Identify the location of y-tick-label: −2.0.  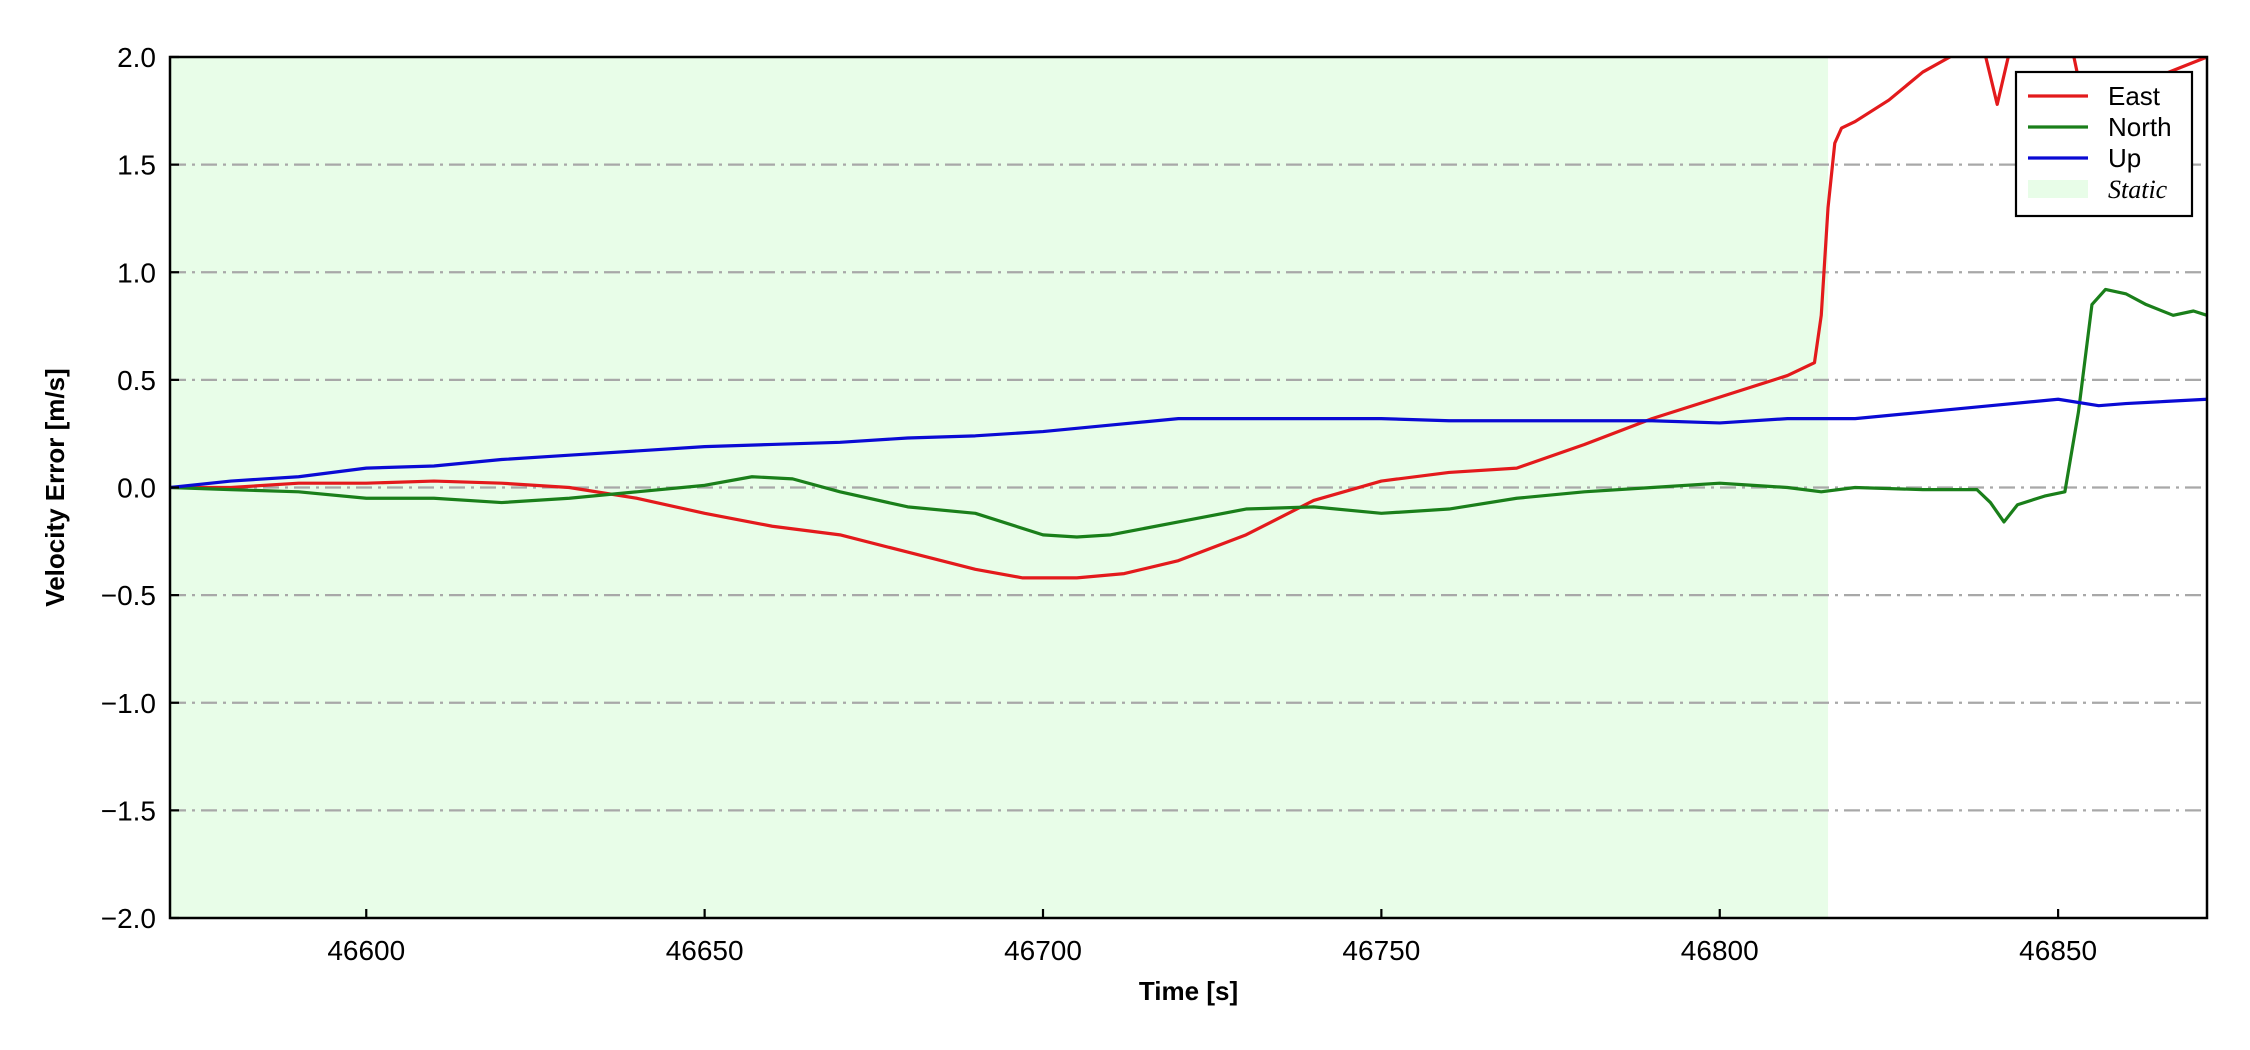
(128, 918).